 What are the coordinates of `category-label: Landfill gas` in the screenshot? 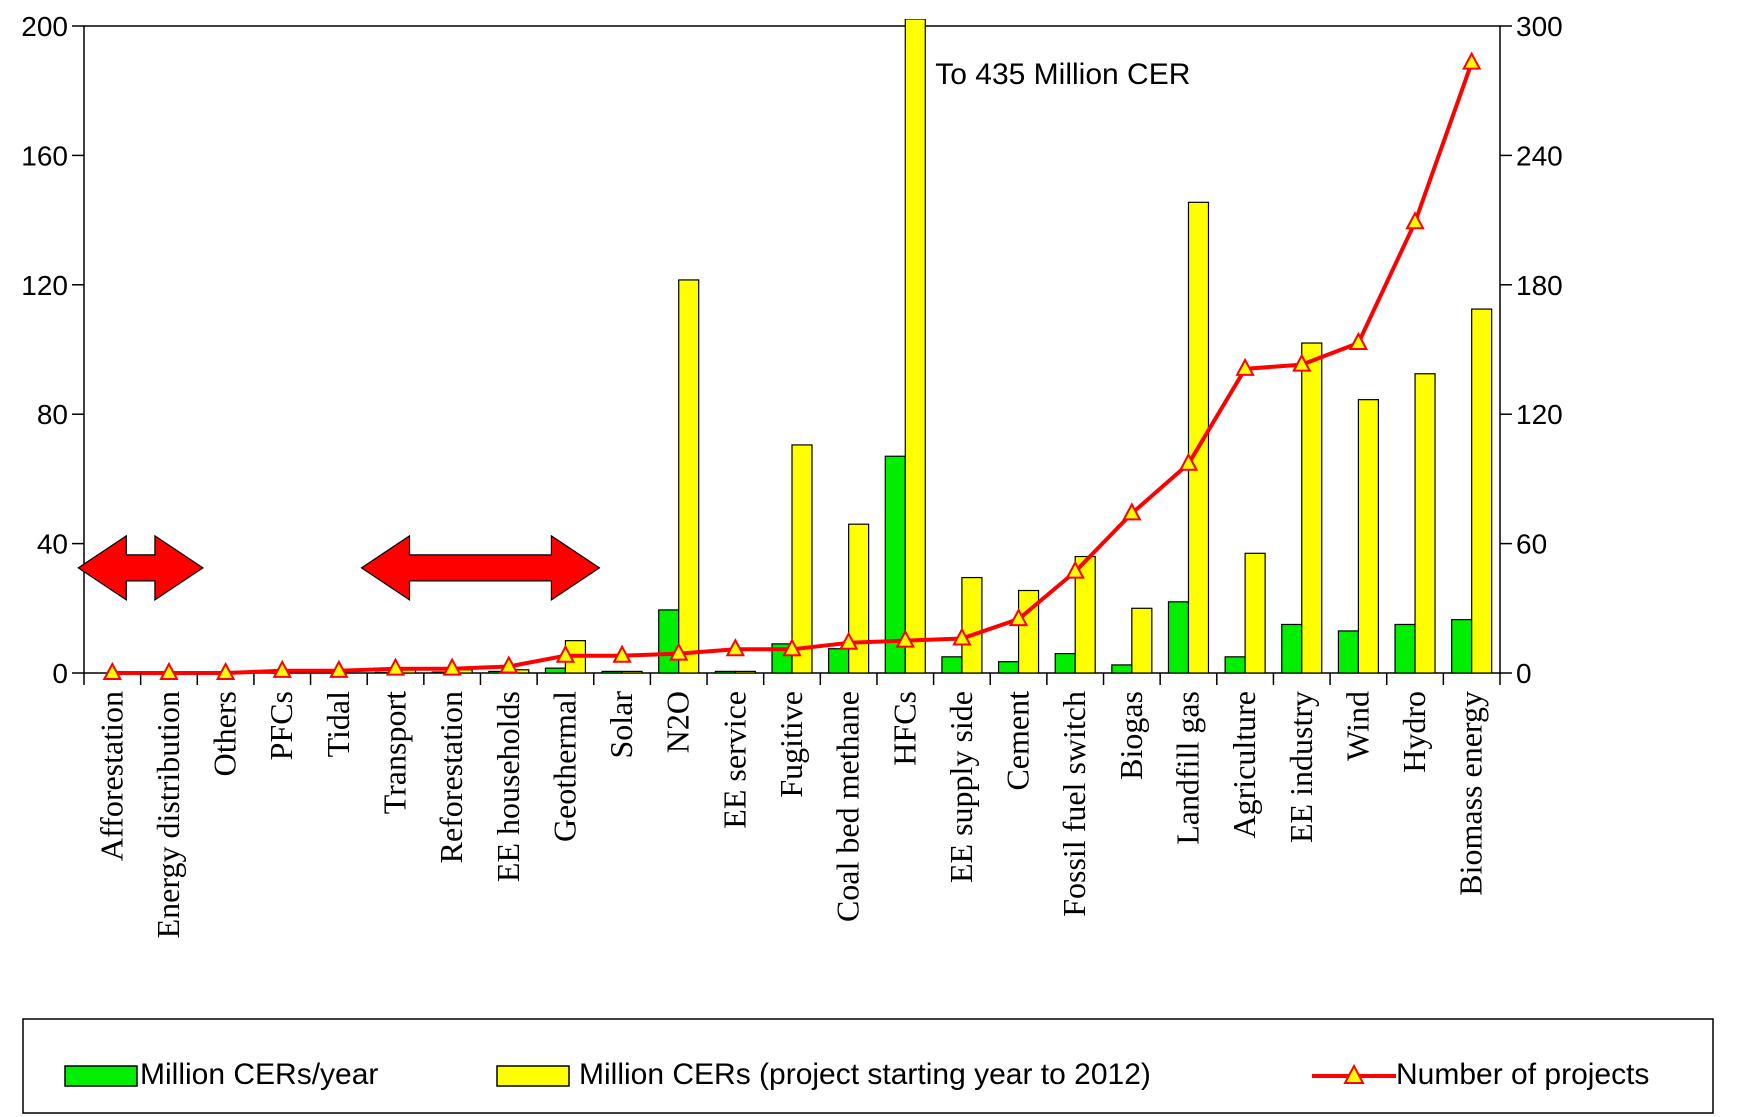 It's located at (1187, 768).